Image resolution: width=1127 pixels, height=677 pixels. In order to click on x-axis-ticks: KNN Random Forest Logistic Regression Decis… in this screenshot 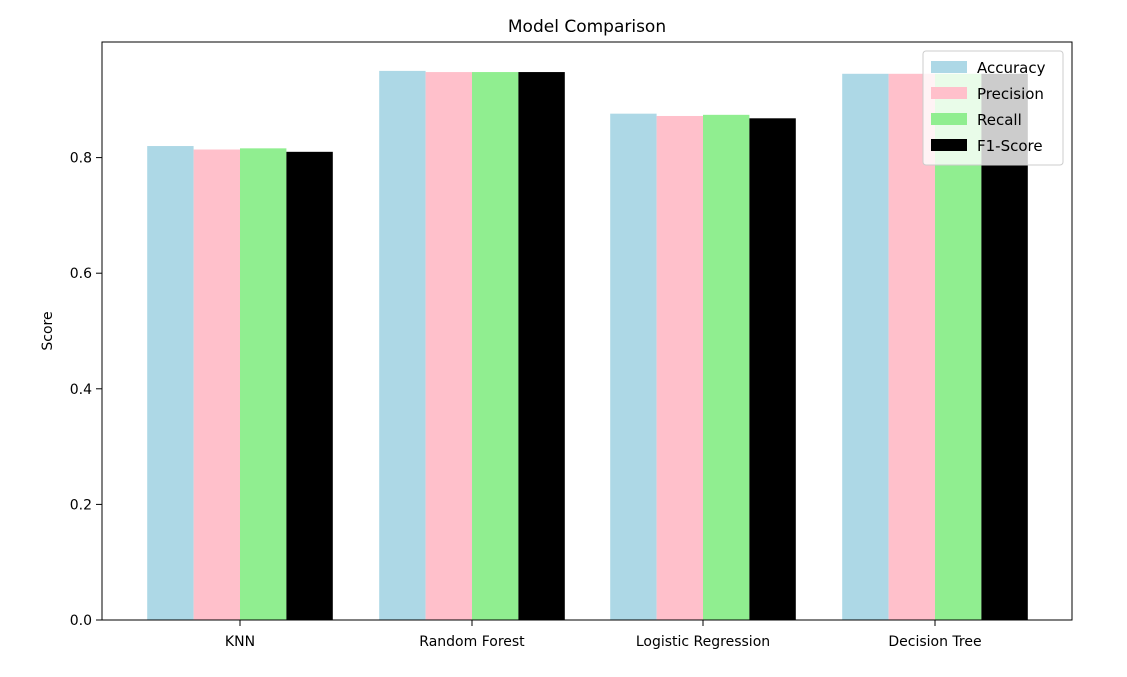, I will do `click(603, 635)`.